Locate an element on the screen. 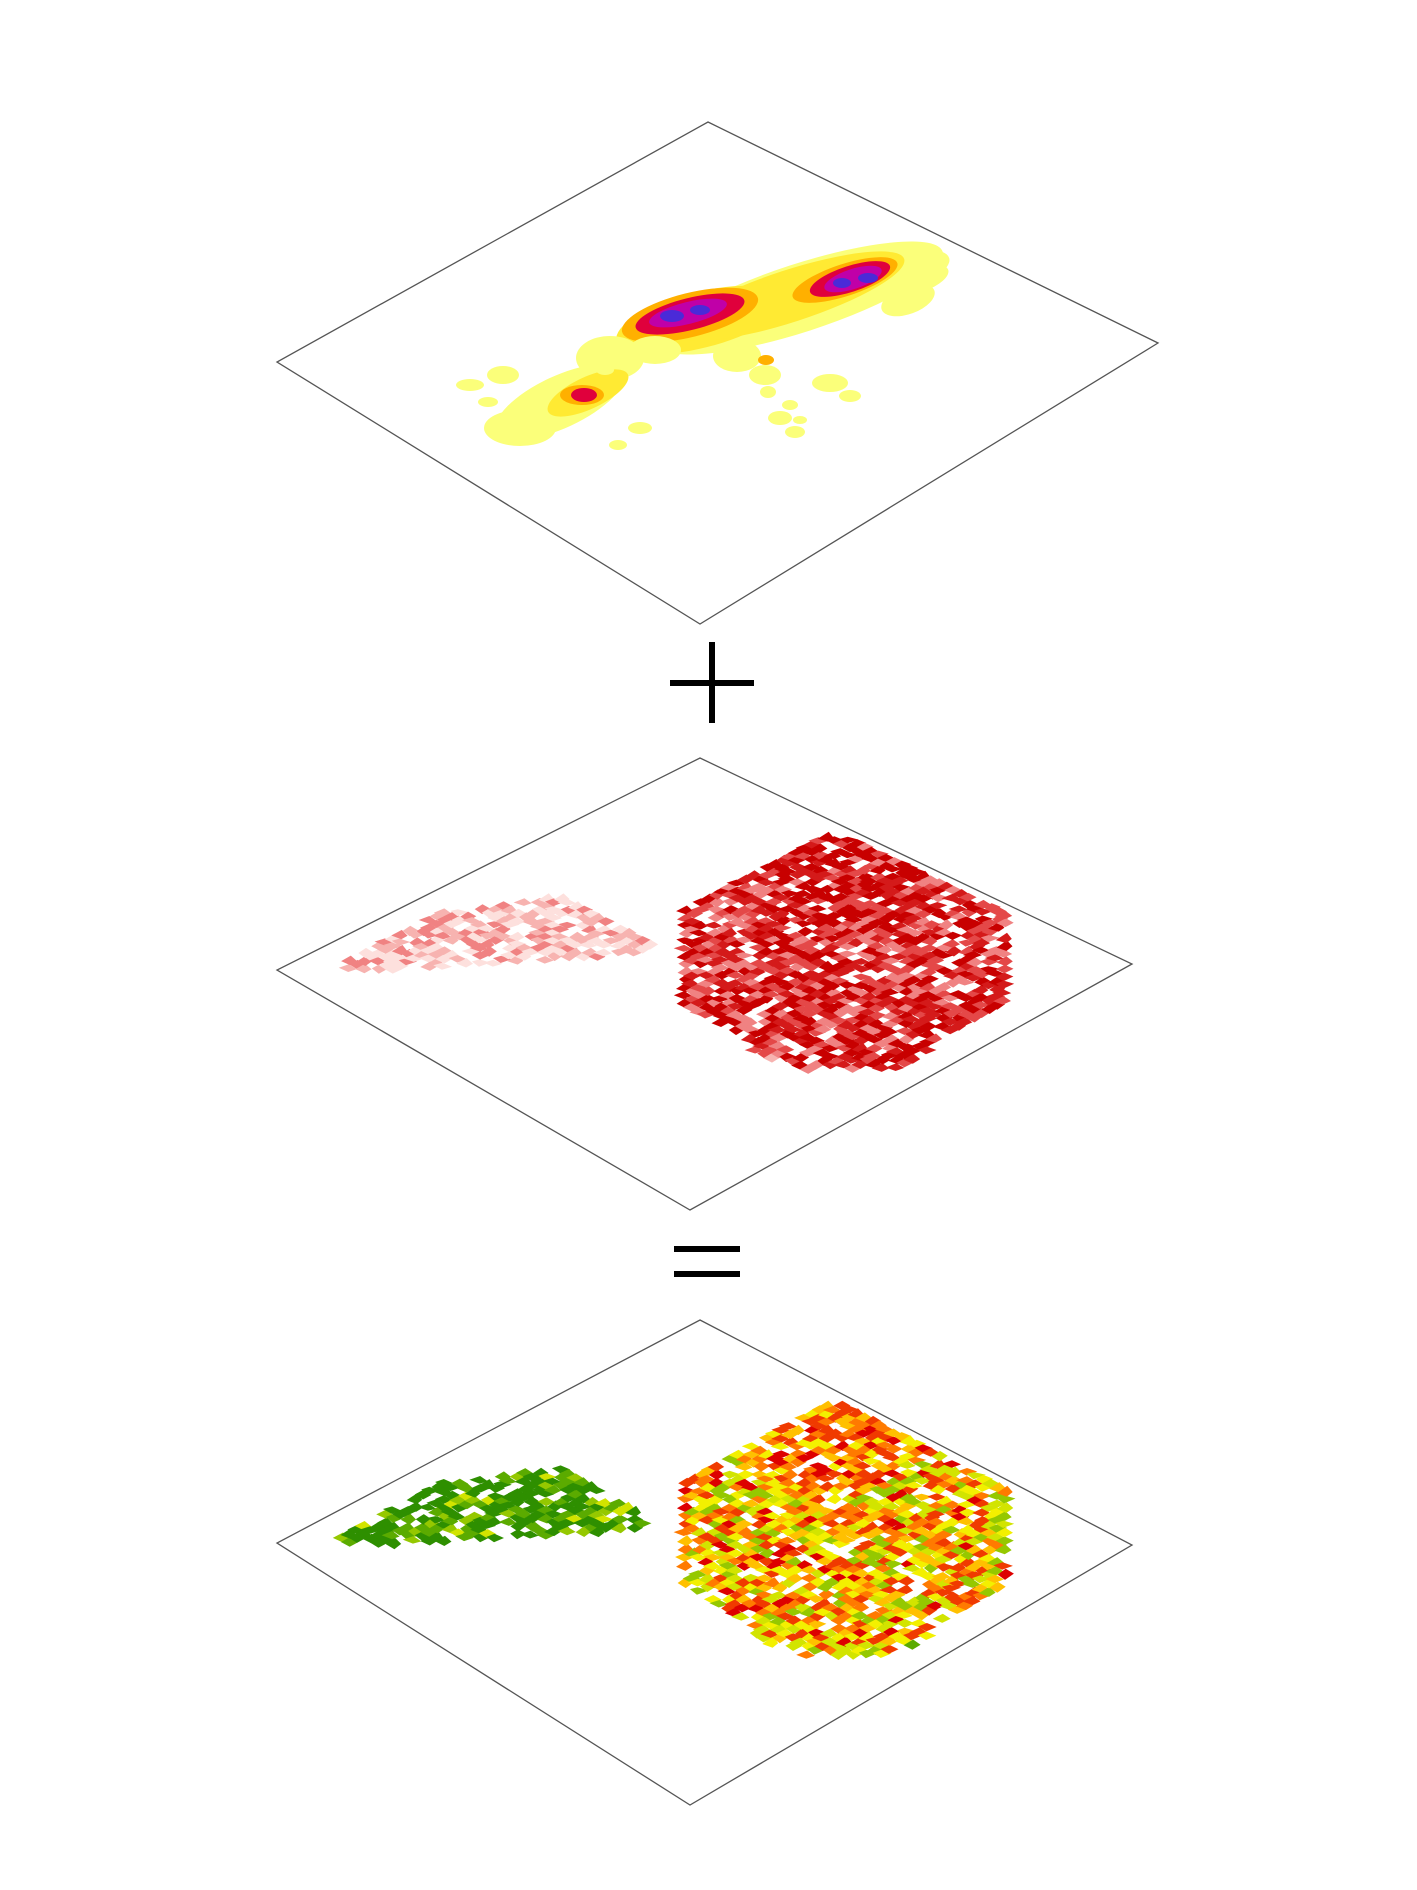 The width and height of the screenshot is (1417, 1890). density-band-upper is located at coordinates (783, 298).